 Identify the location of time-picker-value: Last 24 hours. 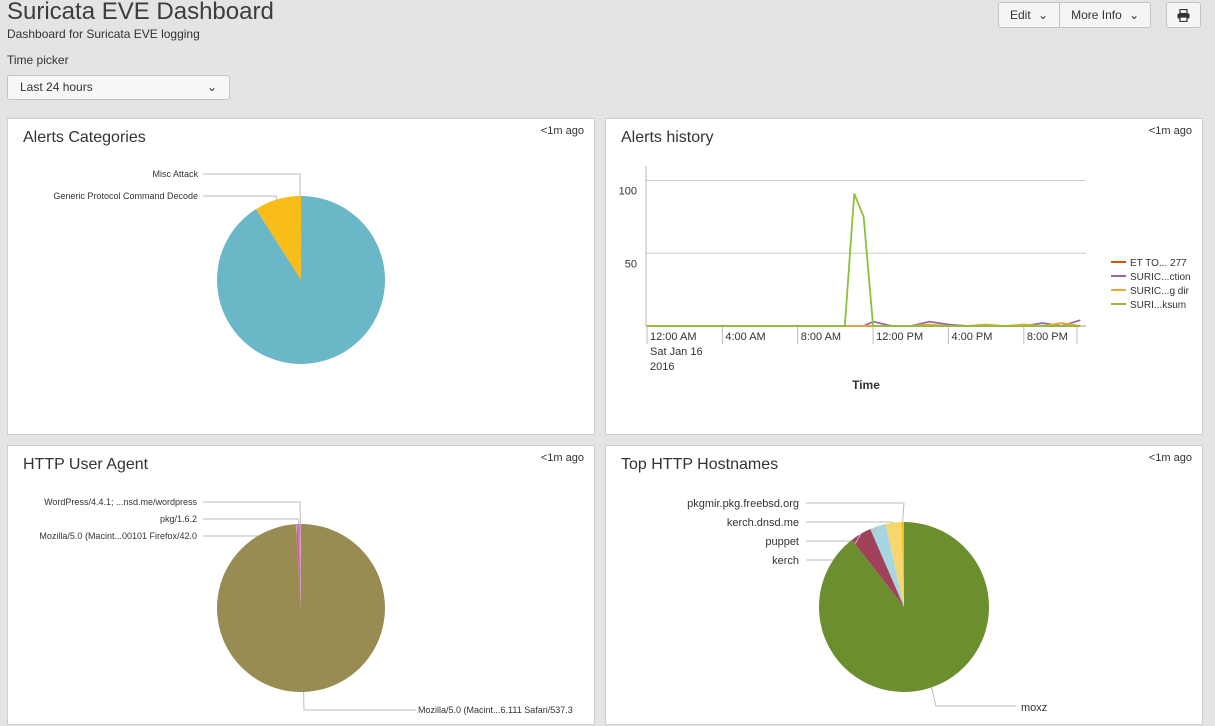
(56, 87).